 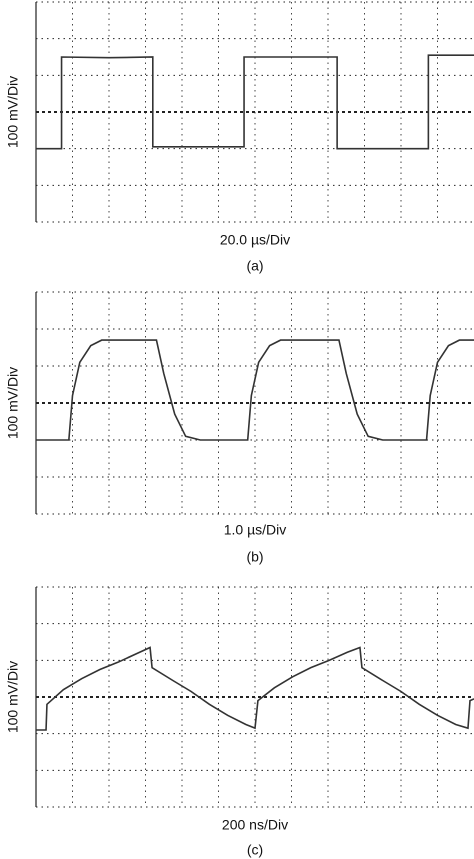 What do you see at coordinates (255, 825) in the screenshot?
I see `x-axis-label: 200 ns/Div` at bounding box center [255, 825].